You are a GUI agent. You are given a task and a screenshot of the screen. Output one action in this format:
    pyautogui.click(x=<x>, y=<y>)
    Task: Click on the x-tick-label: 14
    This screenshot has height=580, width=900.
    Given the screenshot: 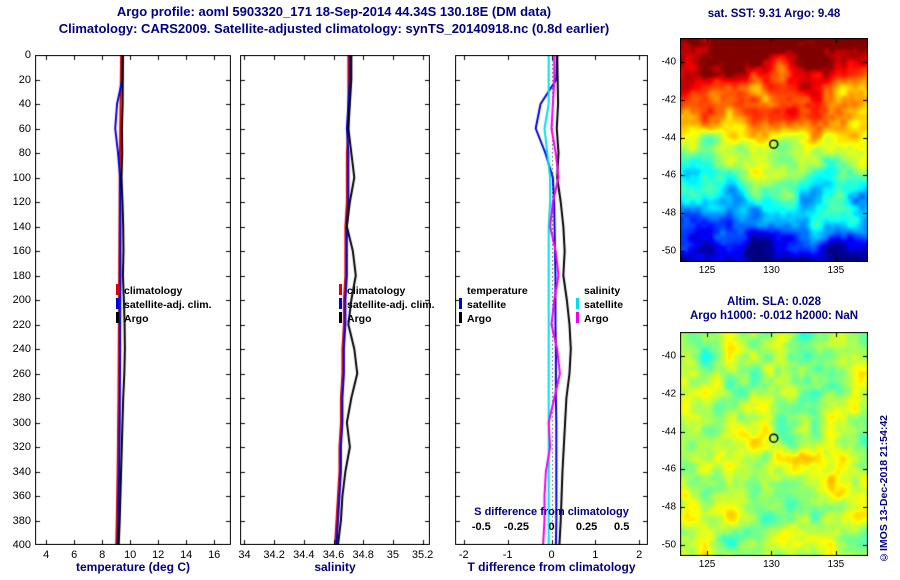 What is the action you would take?
    pyautogui.click(x=186, y=555)
    